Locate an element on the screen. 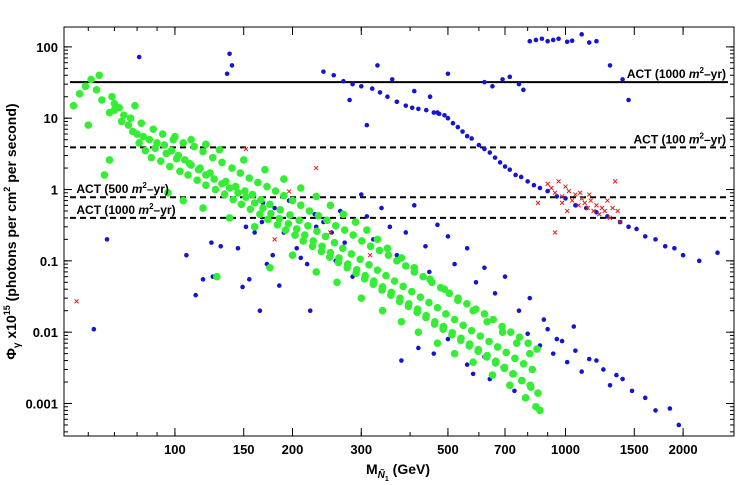 The image size is (740, 485). x-tick-label: 500 is located at coordinates (448, 449).